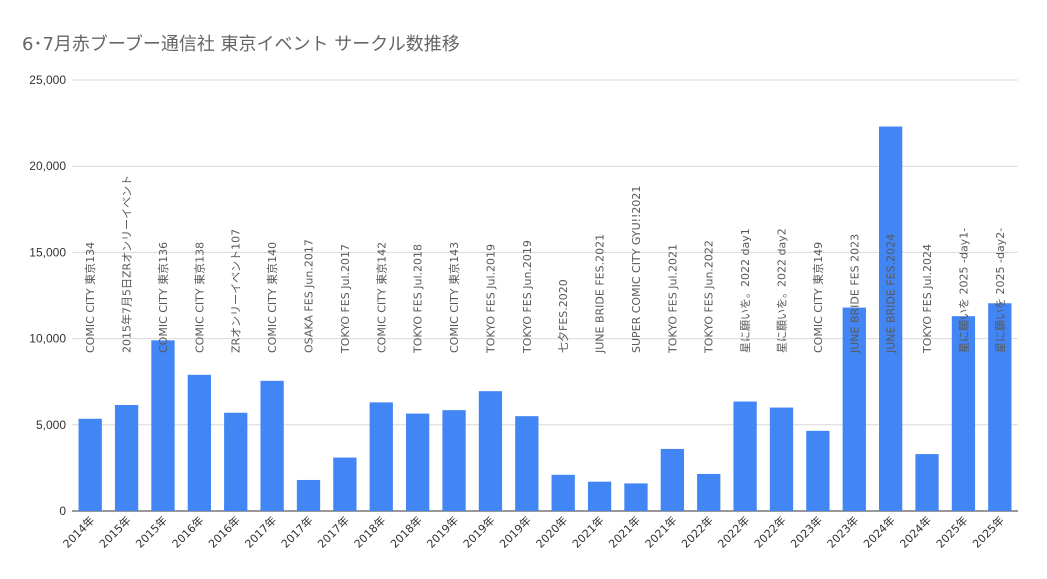 The image size is (1047, 579). What do you see at coordinates (854, 294) in the screenshot?
I see `event-label: JUNE BRIDE FES 2023` at bounding box center [854, 294].